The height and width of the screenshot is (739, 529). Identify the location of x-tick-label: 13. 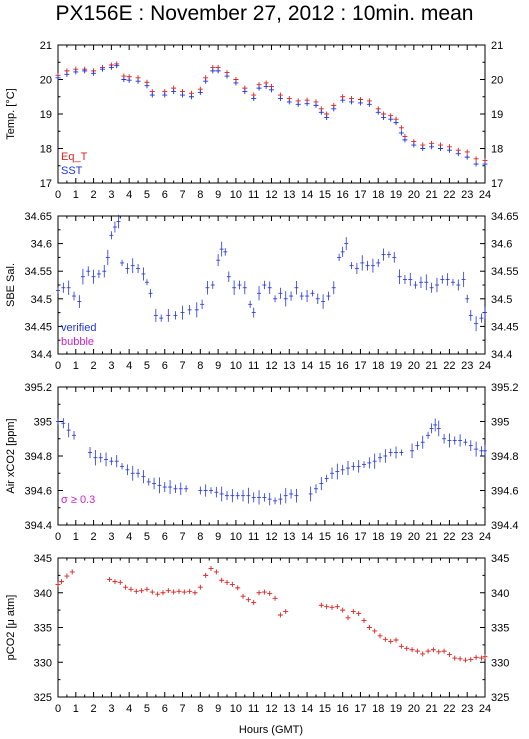
(289, 195).